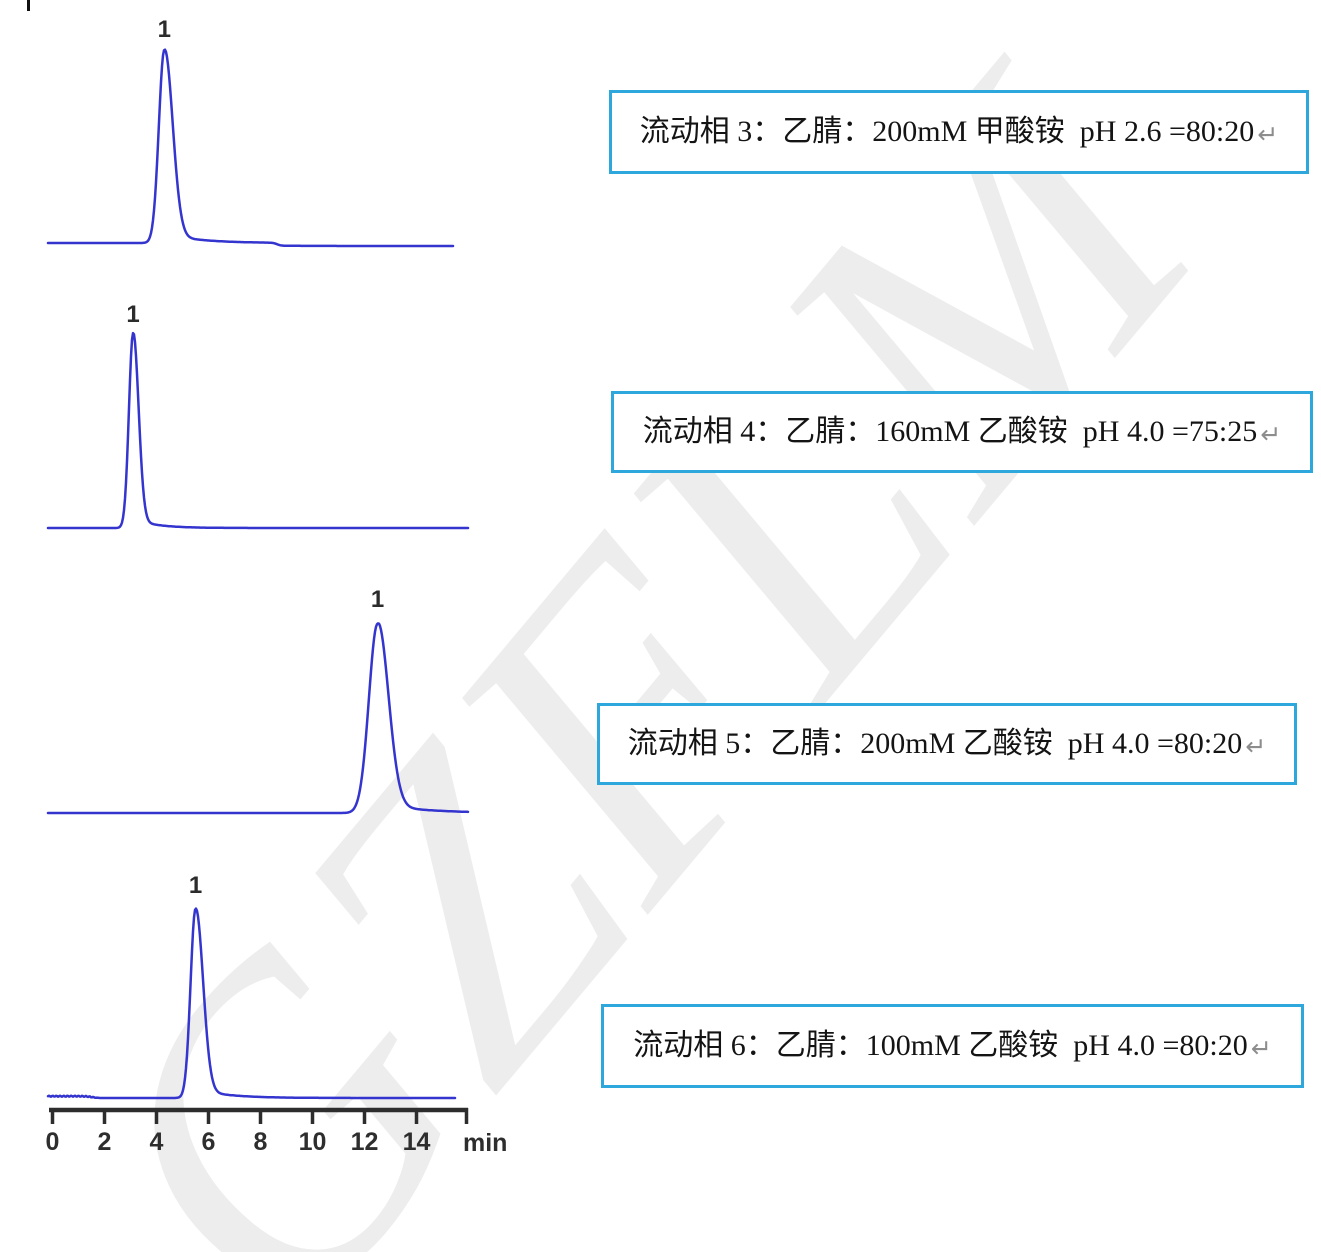 This screenshot has width=1321, height=1252. What do you see at coordinates (935, 743) in the screenshot?
I see `mobile-phase-5-label: 流动相 5：乙腈：200mM 乙酸铵 pH 4.0 =80:20` at bounding box center [935, 743].